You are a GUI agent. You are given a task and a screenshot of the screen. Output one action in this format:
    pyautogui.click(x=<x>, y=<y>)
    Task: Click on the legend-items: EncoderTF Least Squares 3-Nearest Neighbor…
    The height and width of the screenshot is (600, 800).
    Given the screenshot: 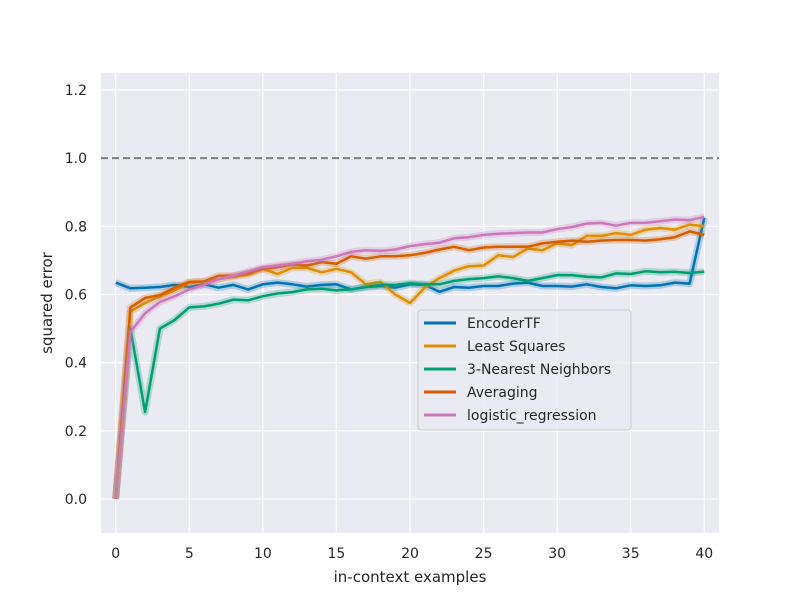 What is the action you would take?
    pyautogui.click(x=517, y=370)
    